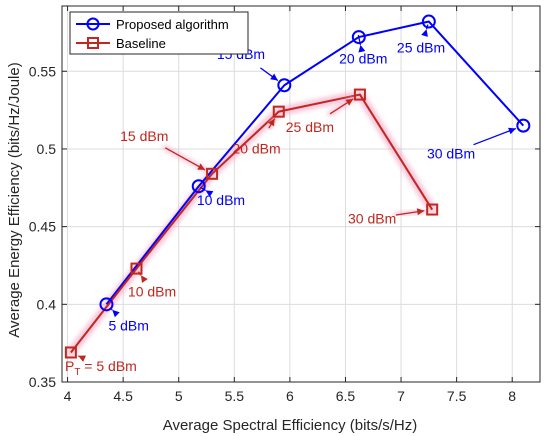 The width and height of the screenshot is (550, 436). What do you see at coordinates (290, 425) in the screenshot?
I see `x-axis-label: Average Spectral Efficiency (bits/s/Hz)` at bounding box center [290, 425].